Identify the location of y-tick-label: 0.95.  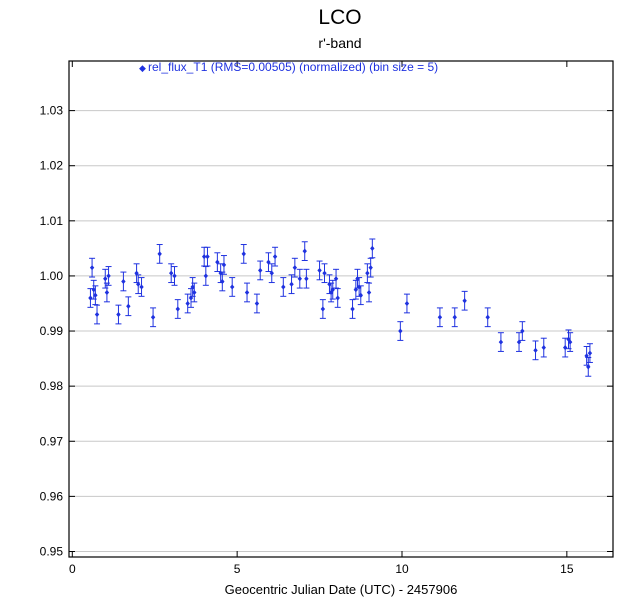
(52, 551).